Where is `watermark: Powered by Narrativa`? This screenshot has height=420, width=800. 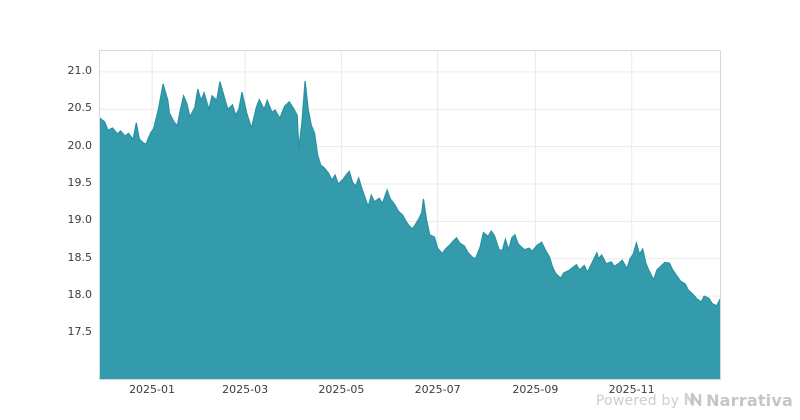 watermark: Powered by Narrativa is located at coordinates (694, 400).